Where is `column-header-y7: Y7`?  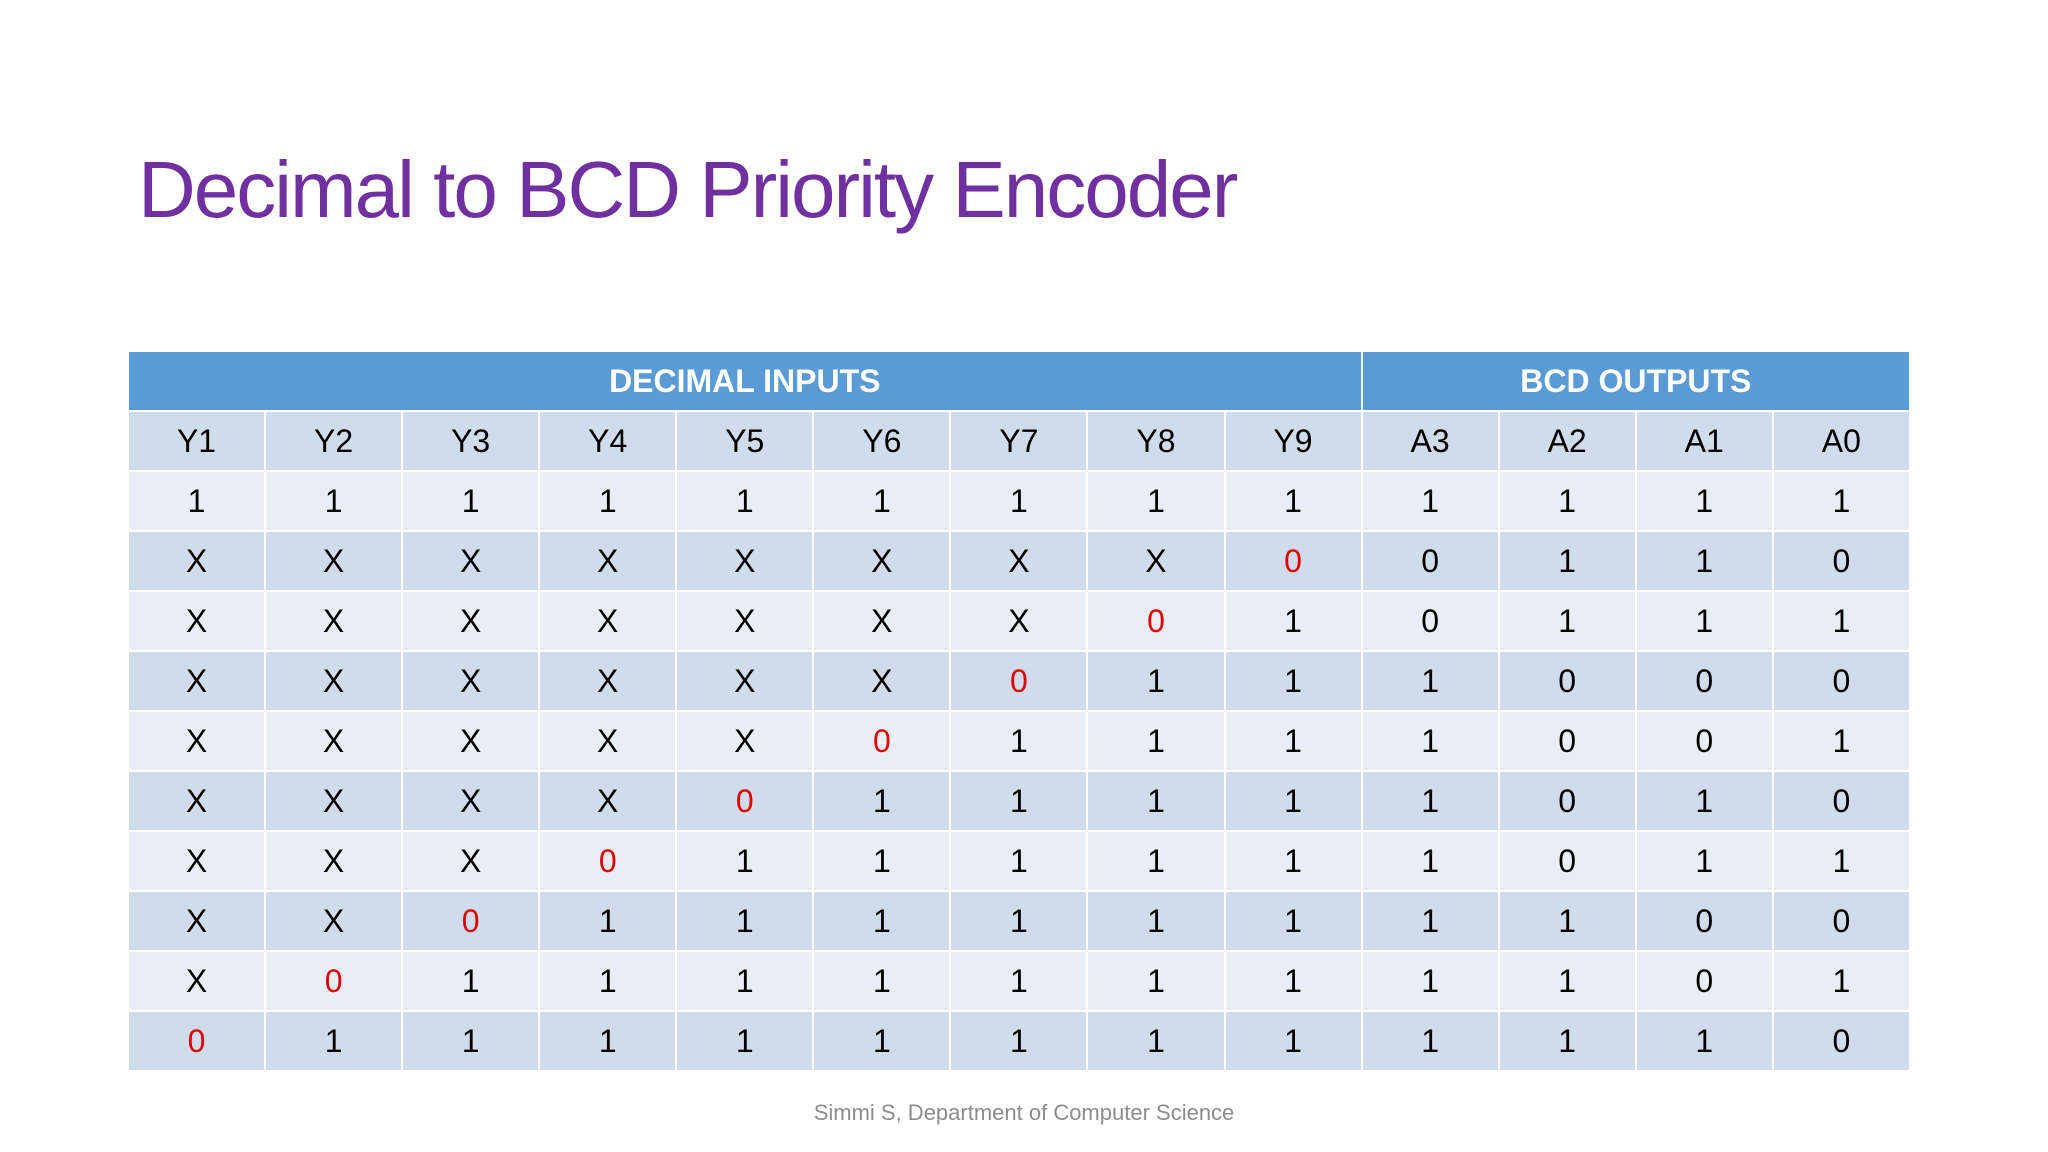
column-header-y7: Y7 is located at coordinates (1019, 441).